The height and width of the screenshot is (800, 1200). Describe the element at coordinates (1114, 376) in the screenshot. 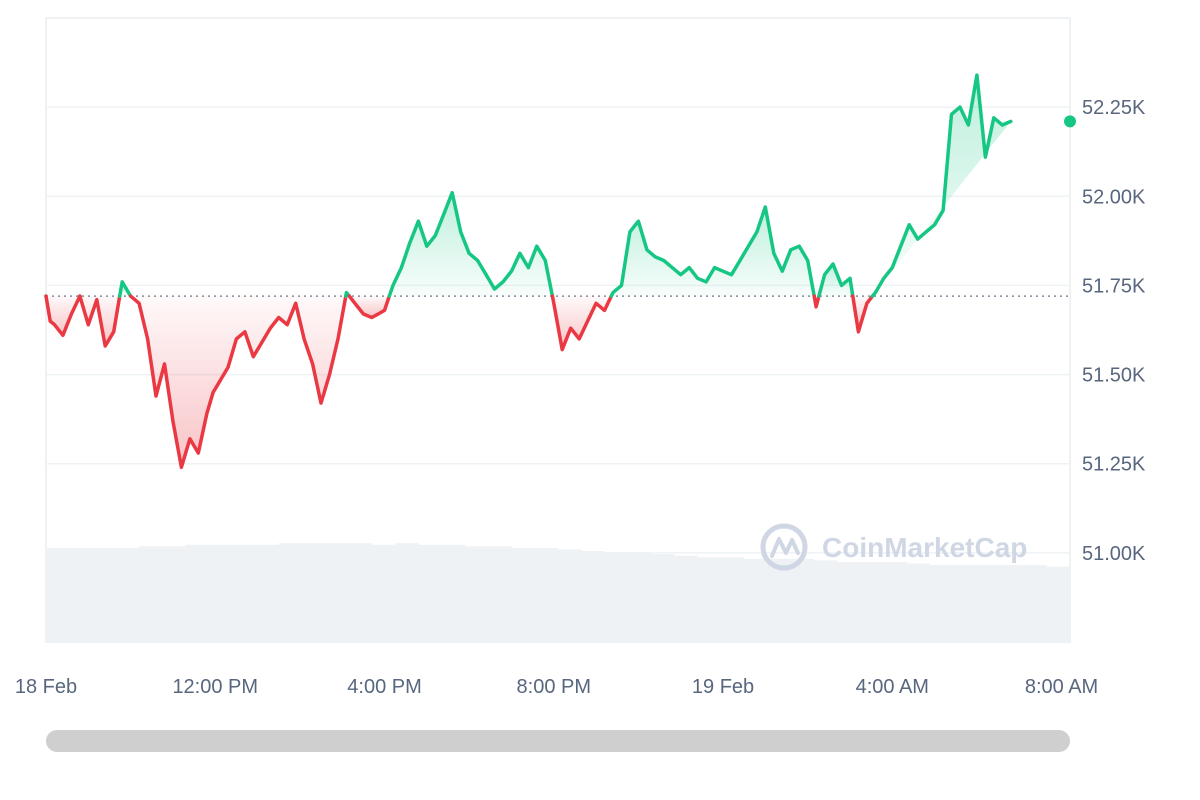

I see `y-tick-label: 51.50K` at that location.